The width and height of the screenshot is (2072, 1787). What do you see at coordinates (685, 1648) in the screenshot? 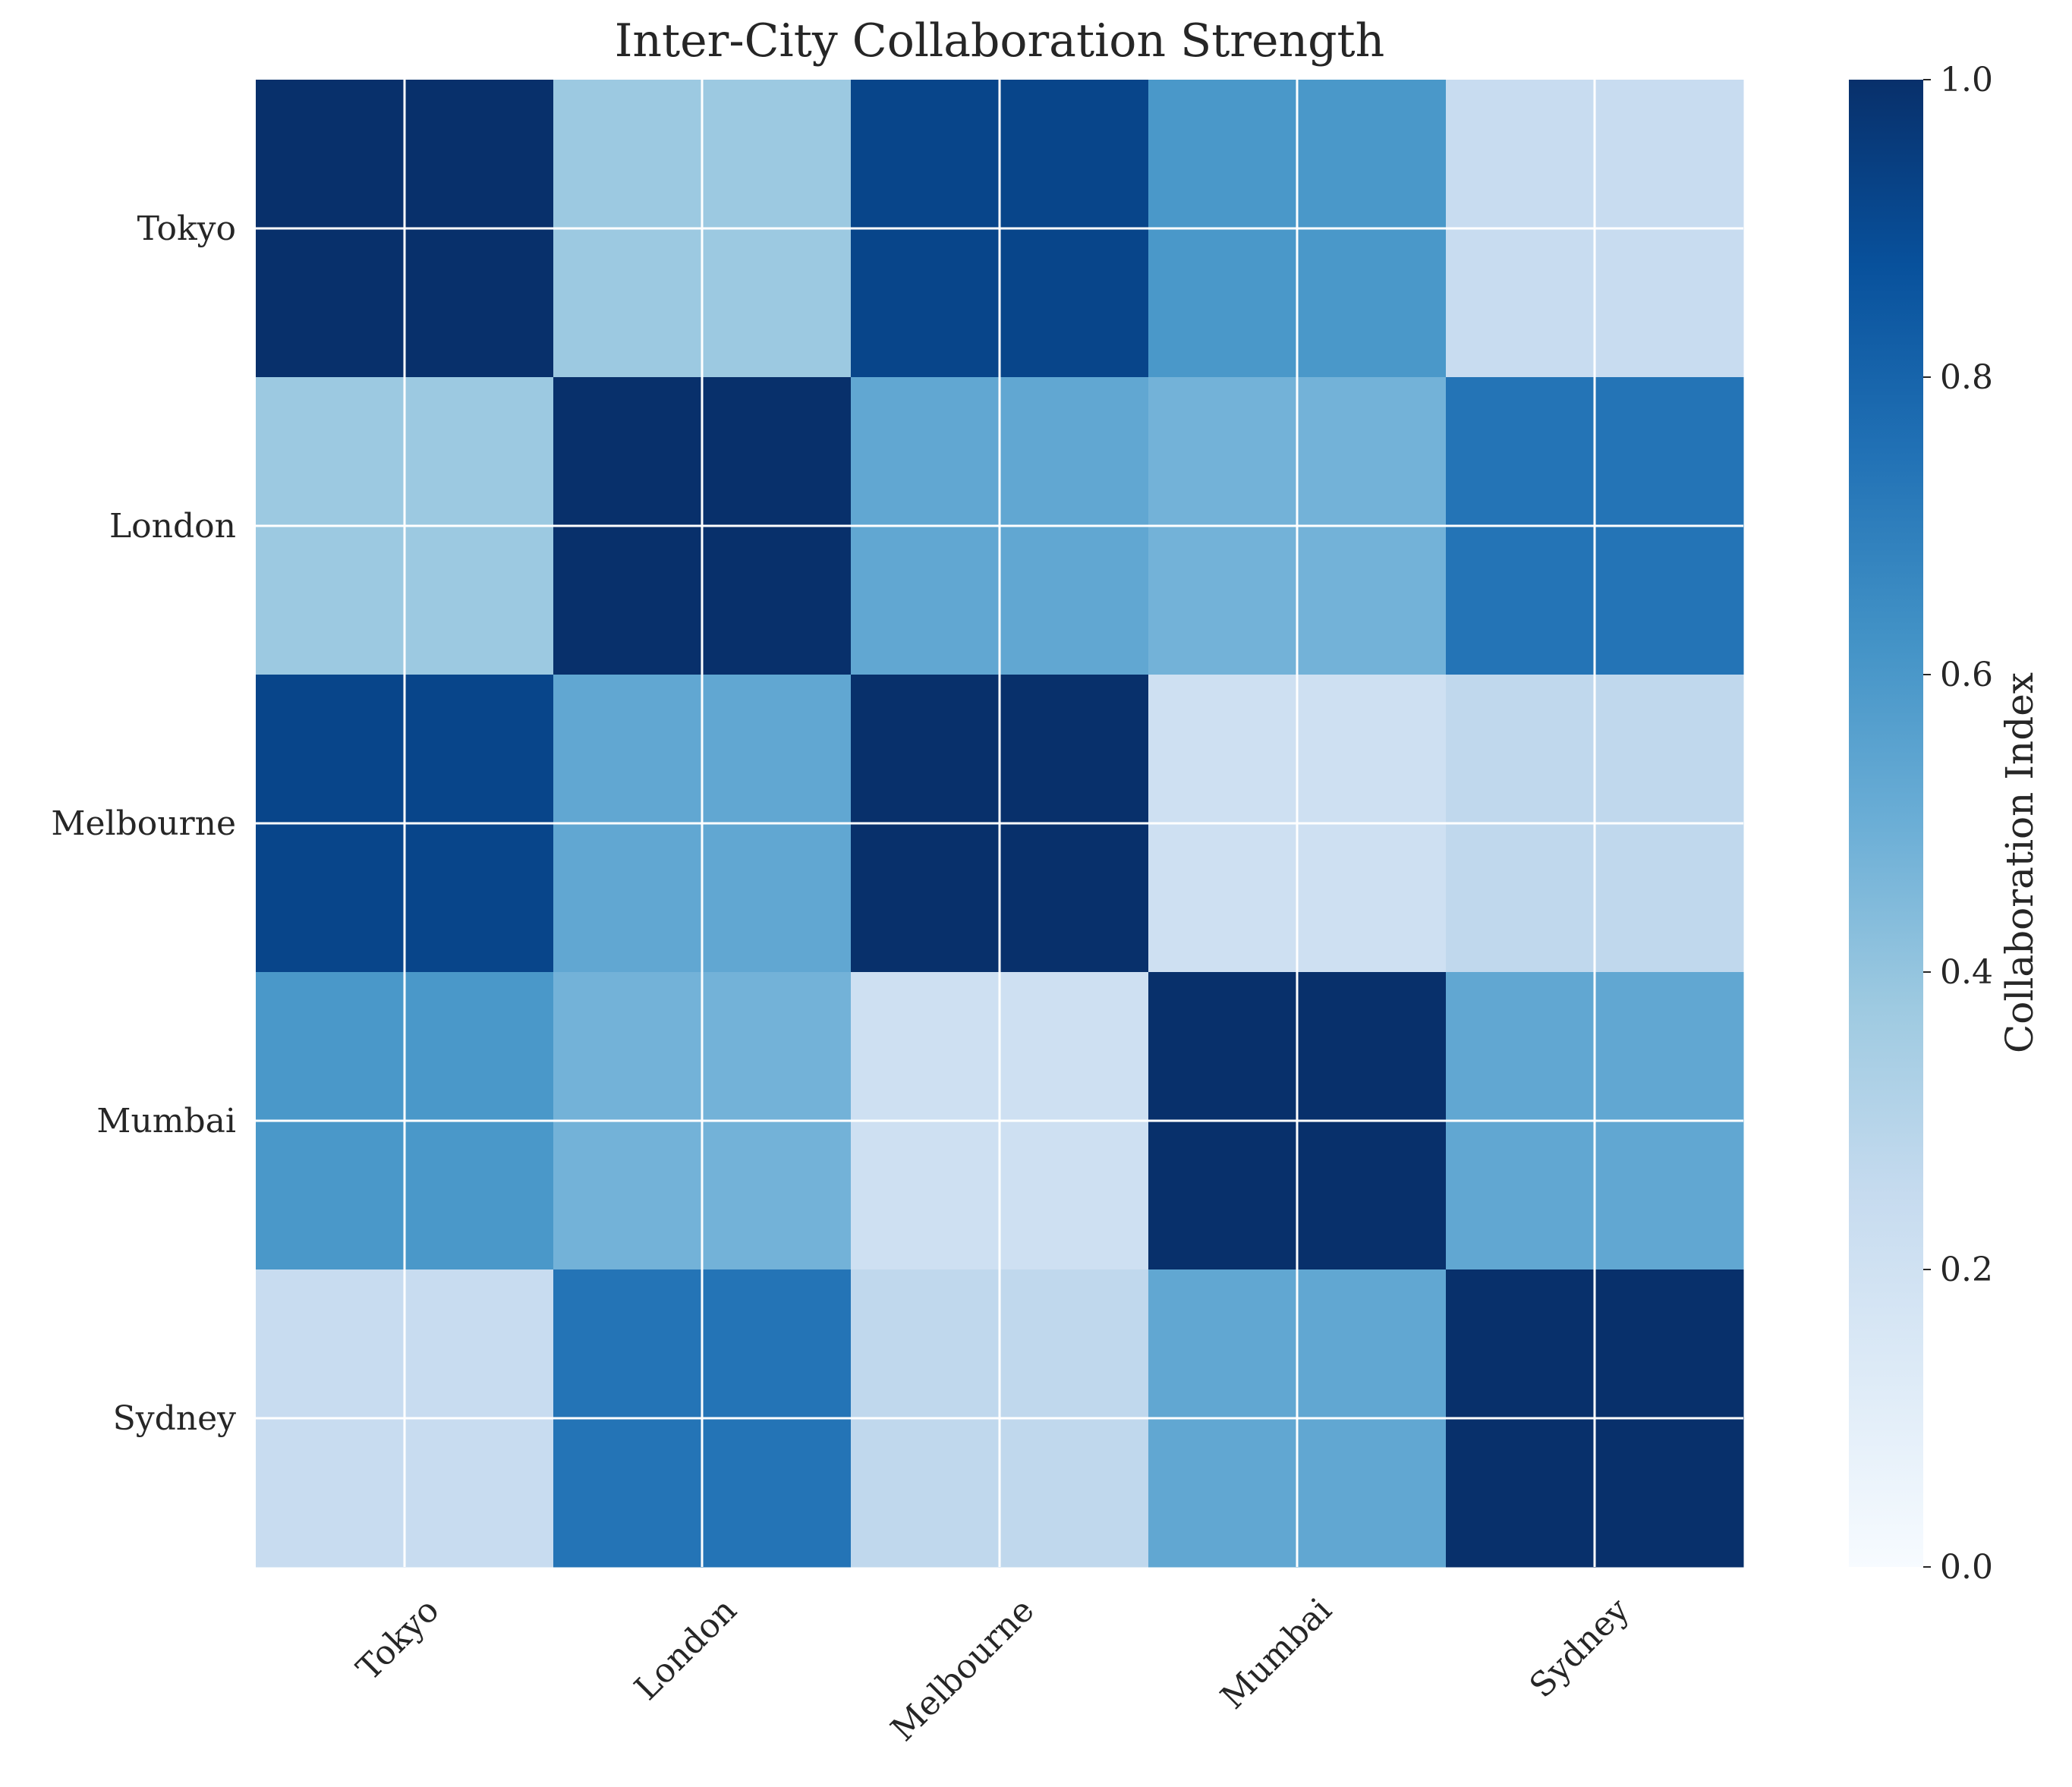
I see `x-tick-label-london: London` at bounding box center [685, 1648].